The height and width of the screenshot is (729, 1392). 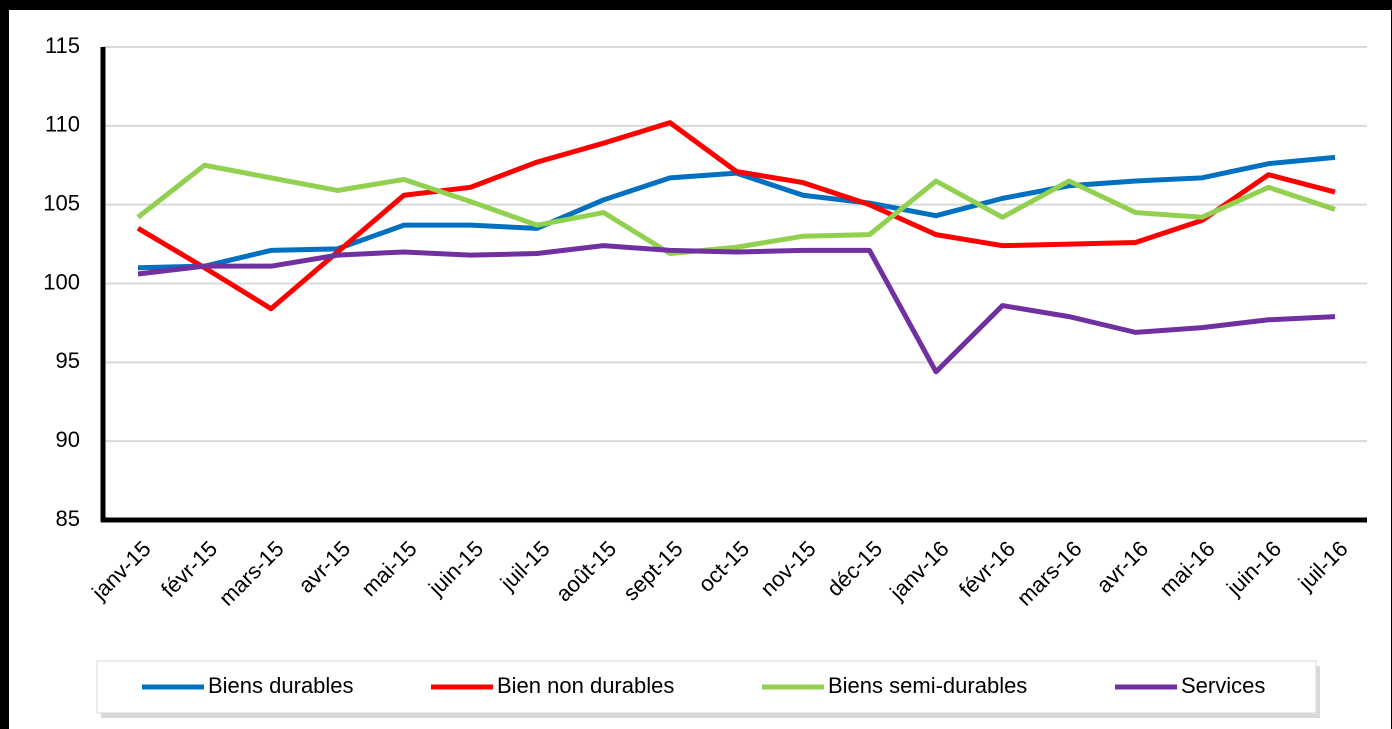 What do you see at coordinates (1122, 567) in the screenshot?
I see `x-tick-label: avr-16` at bounding box center [1122, 567].